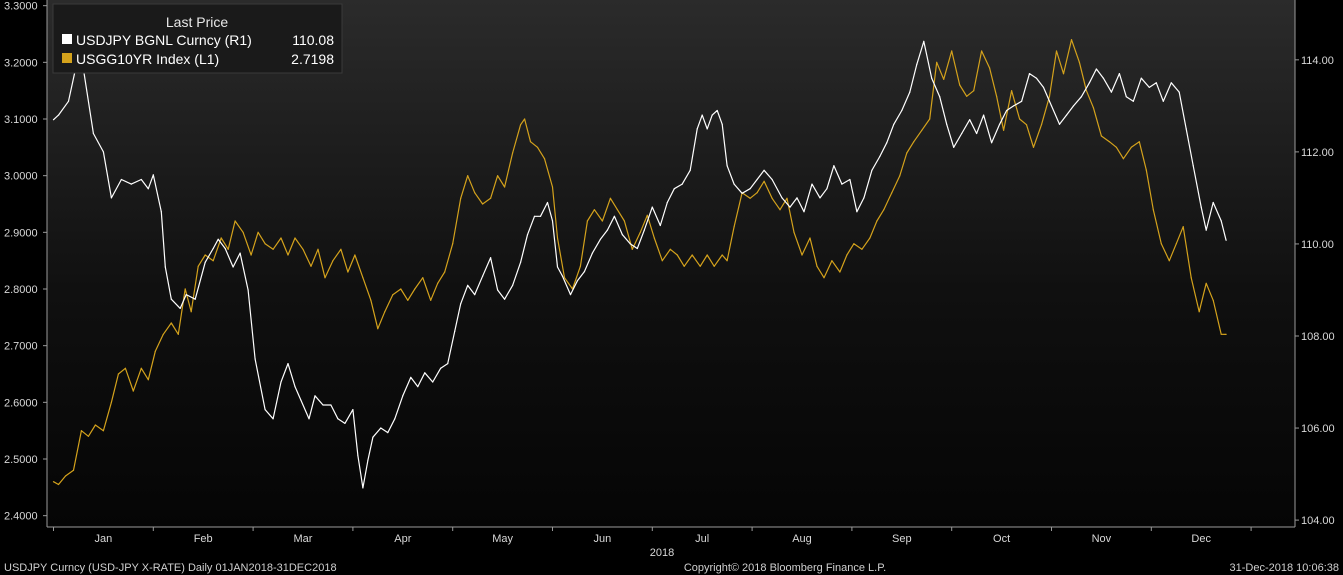  I want to click on x-tick-label-dec: Dec, so click(1201, 539).